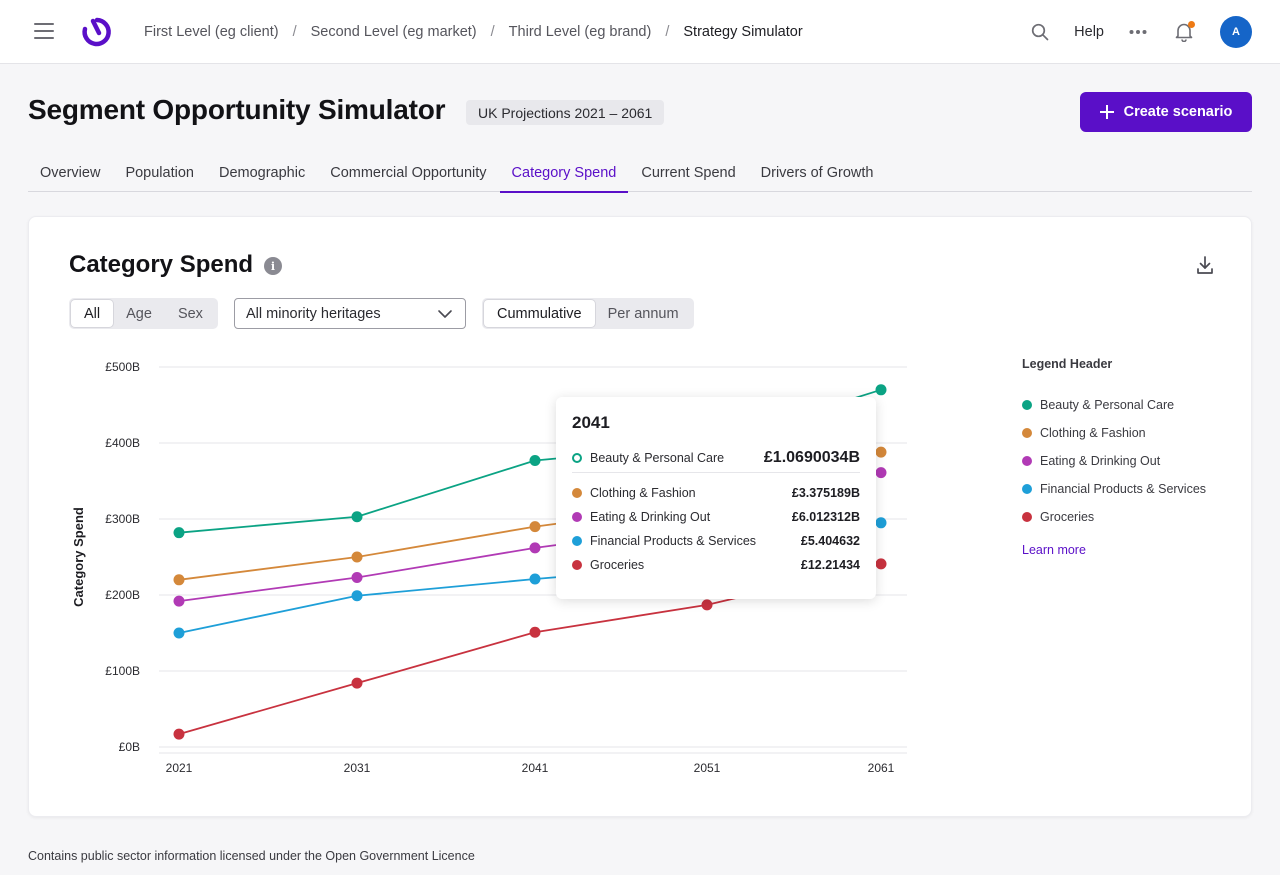 This screenshot has width=1280, height=875. I want to click on chevron-down-icon, so click(445, 314).